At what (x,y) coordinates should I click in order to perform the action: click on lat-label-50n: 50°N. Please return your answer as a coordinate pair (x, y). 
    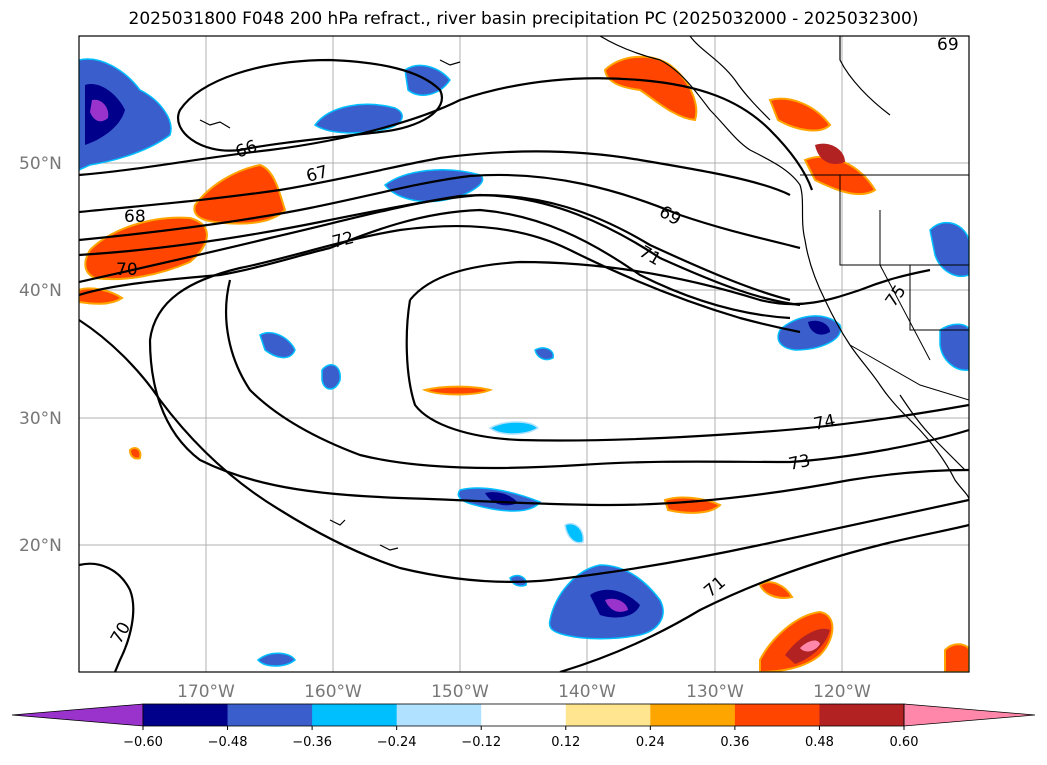
    Looking at the image, I should click on (40, 164).